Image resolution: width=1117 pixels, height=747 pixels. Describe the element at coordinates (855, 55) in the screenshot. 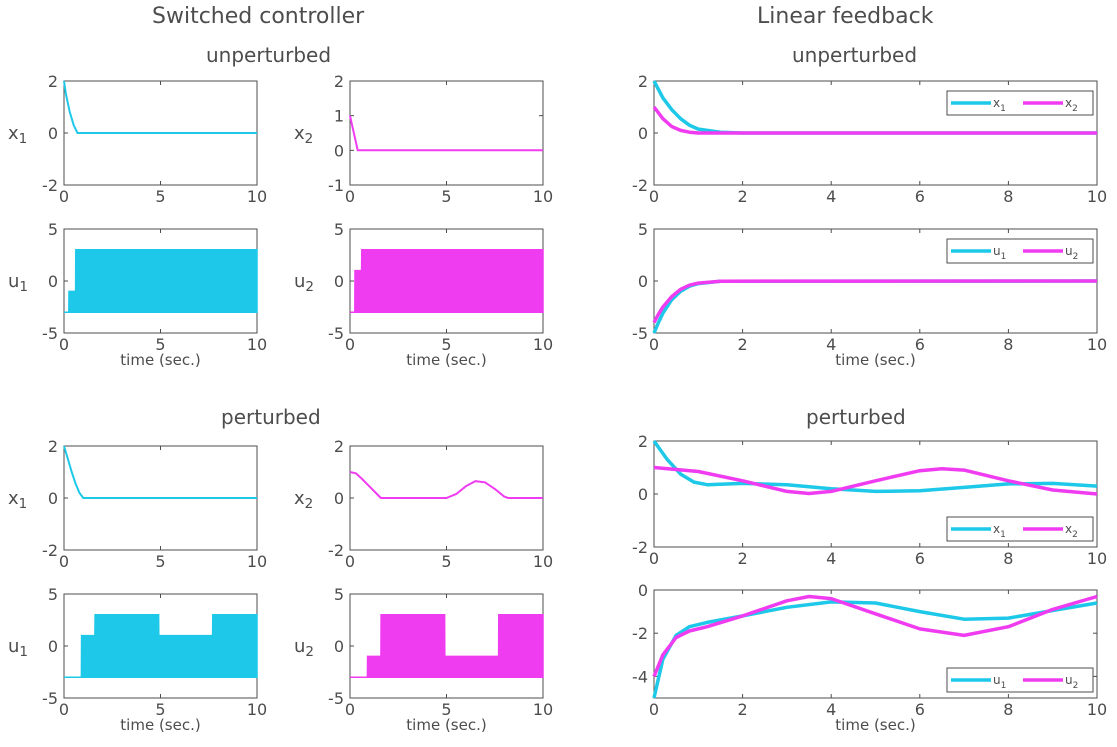

I see `right-top-row-title: unperturbed` at that location.